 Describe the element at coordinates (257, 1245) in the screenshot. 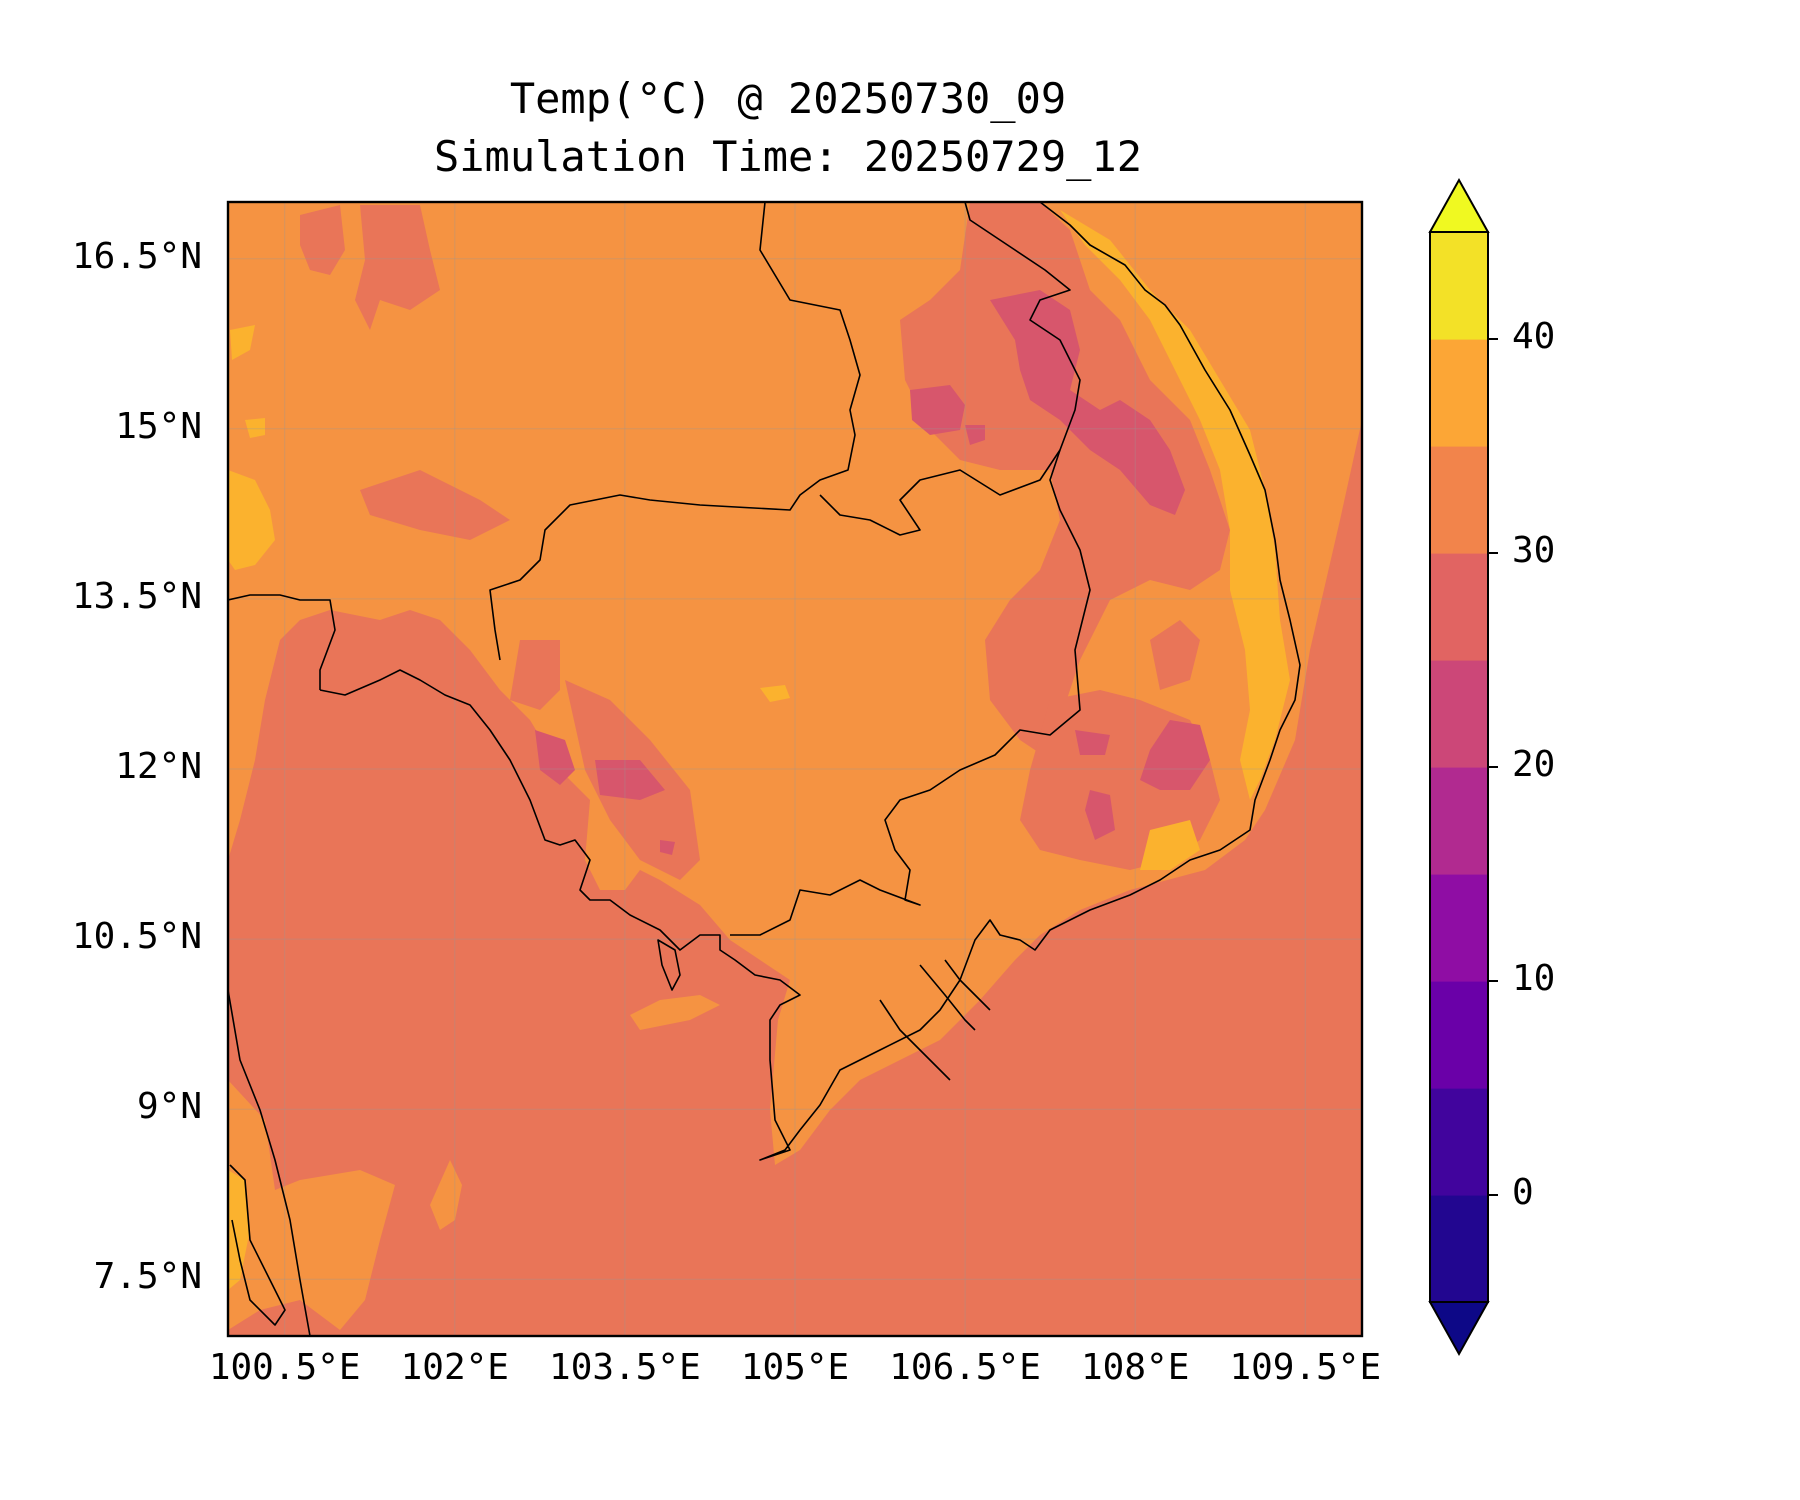

I see `southwest-peninsula-outline` at that location.